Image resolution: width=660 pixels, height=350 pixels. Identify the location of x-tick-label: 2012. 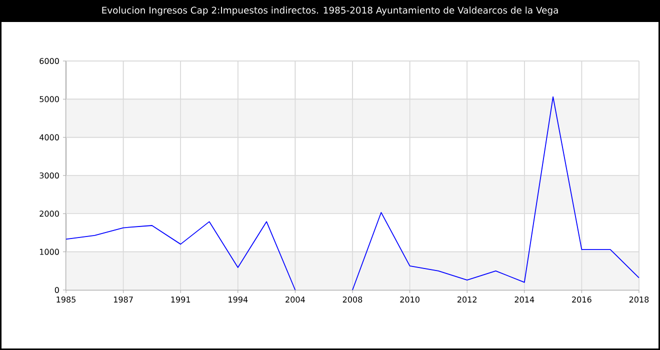
(467, 299).